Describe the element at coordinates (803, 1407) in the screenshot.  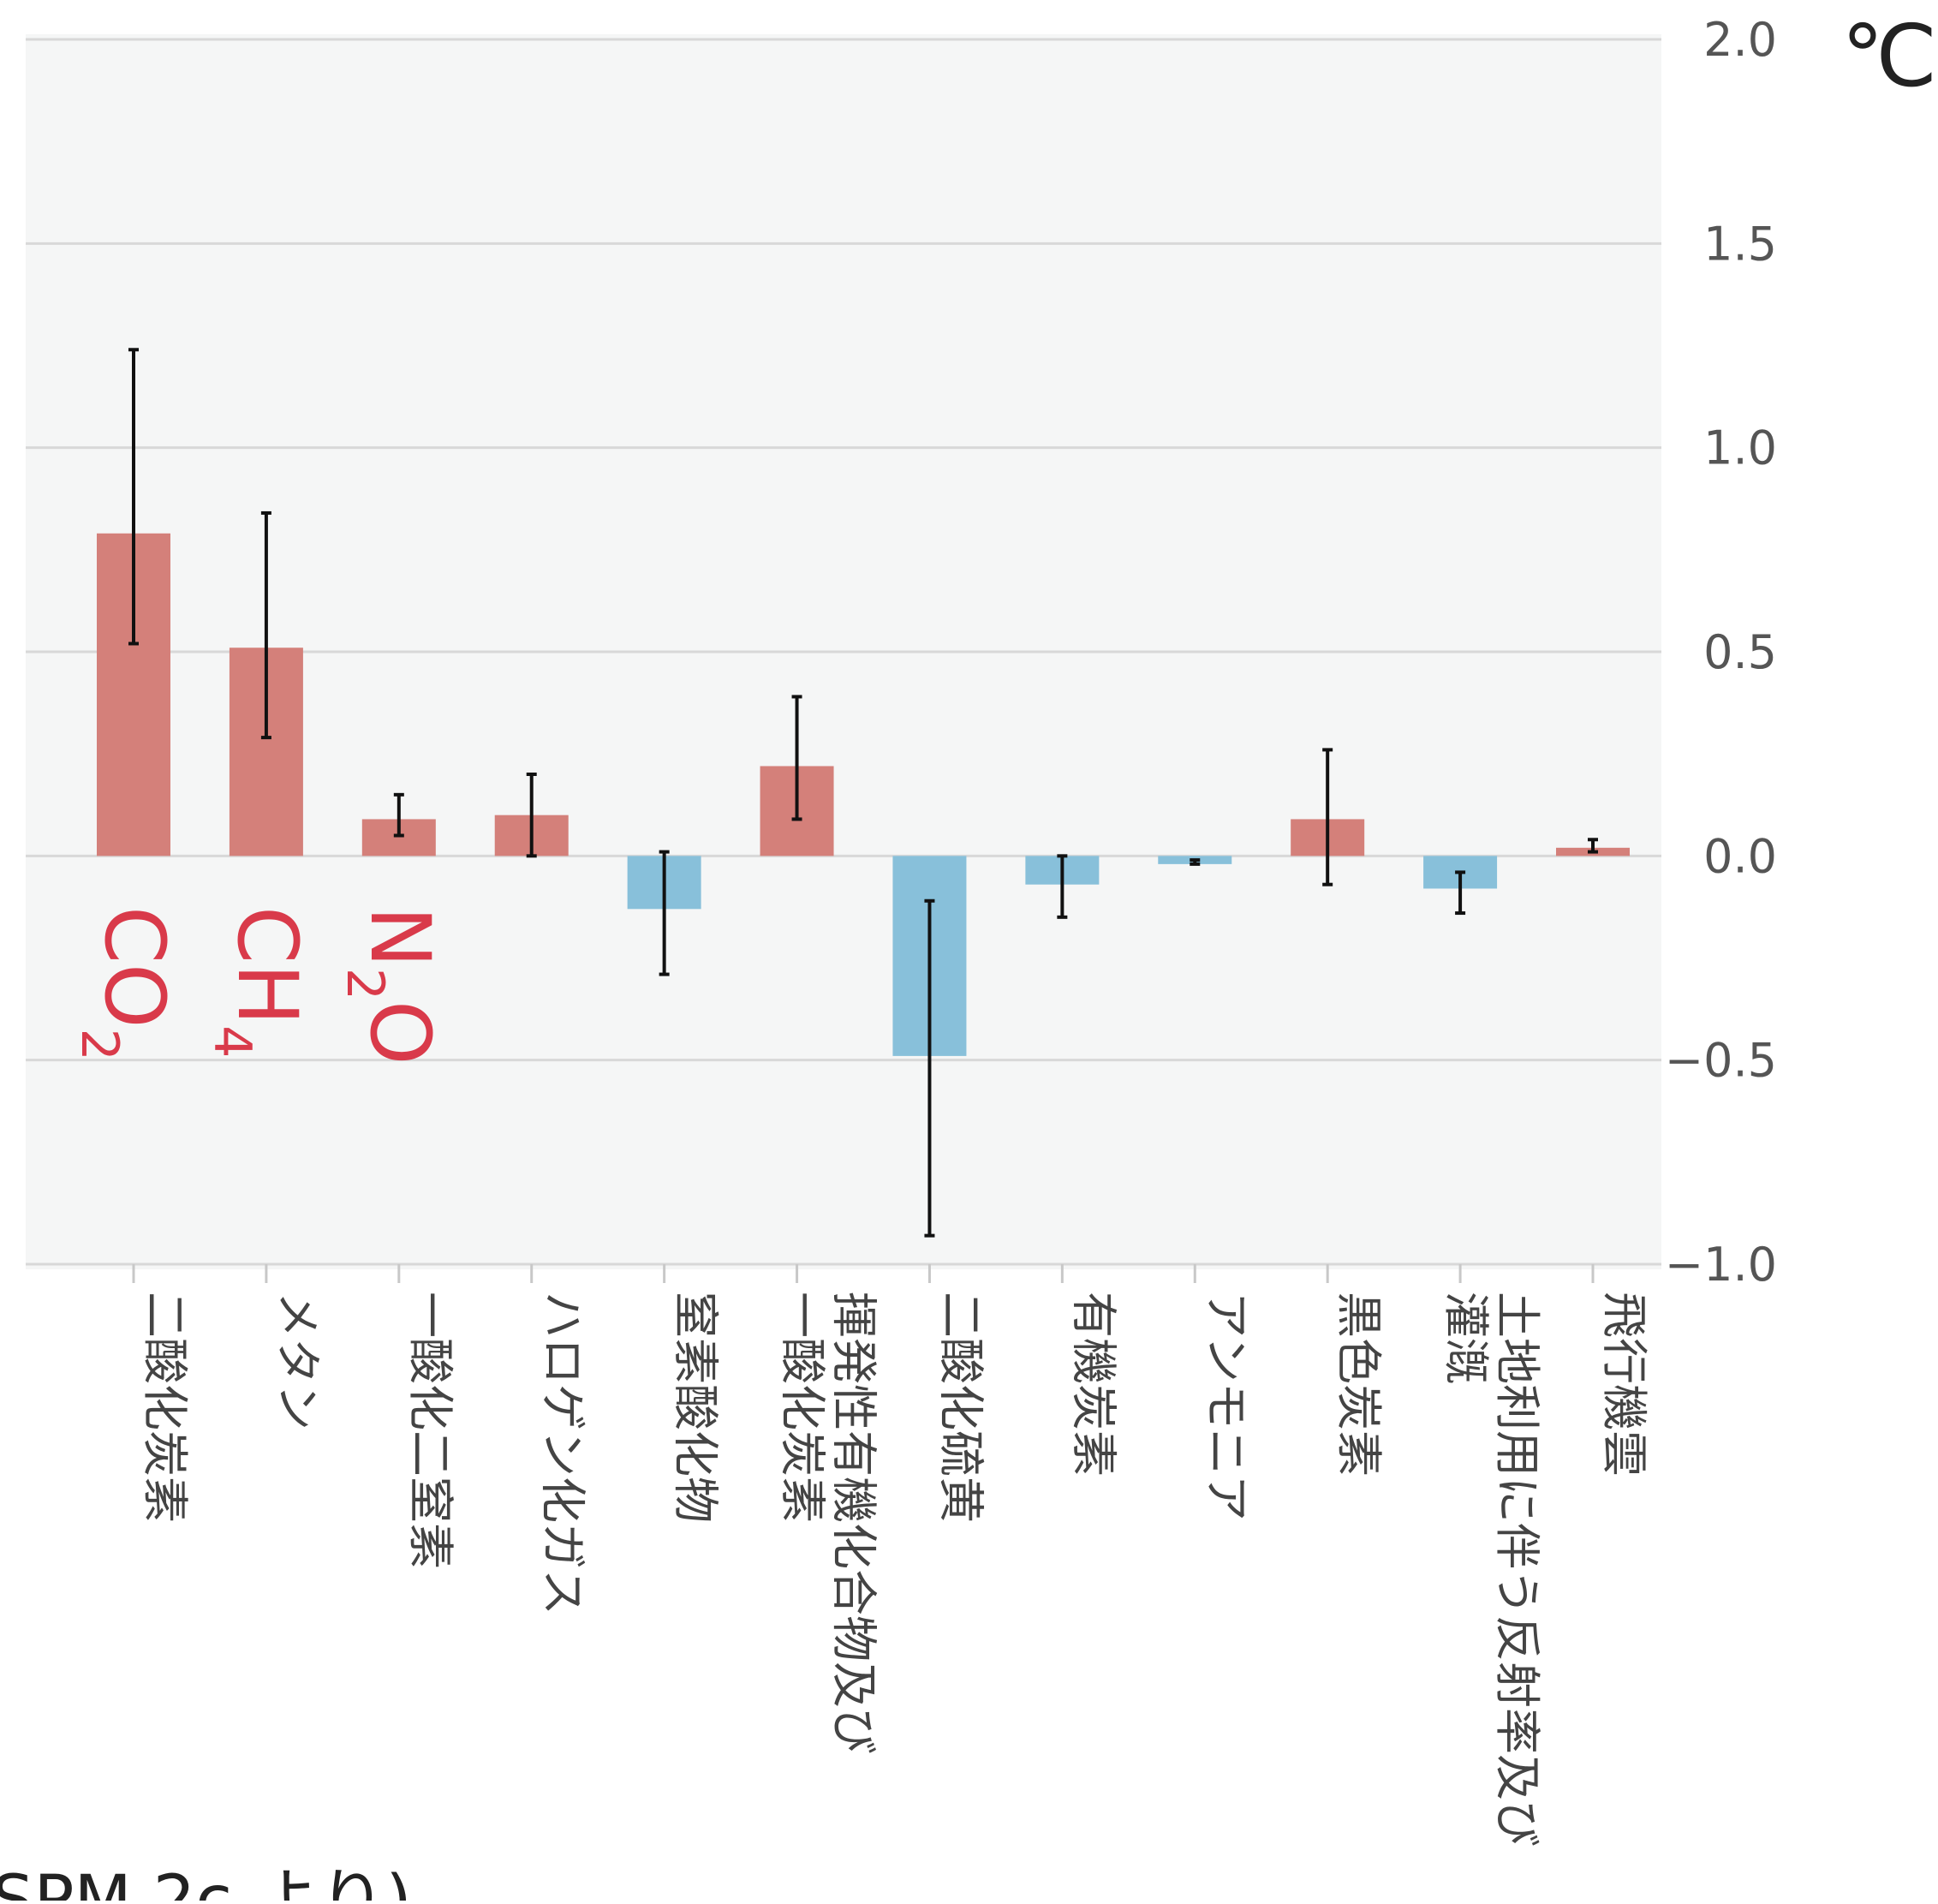
I see `category-label: 一酸化炭素` at that location.